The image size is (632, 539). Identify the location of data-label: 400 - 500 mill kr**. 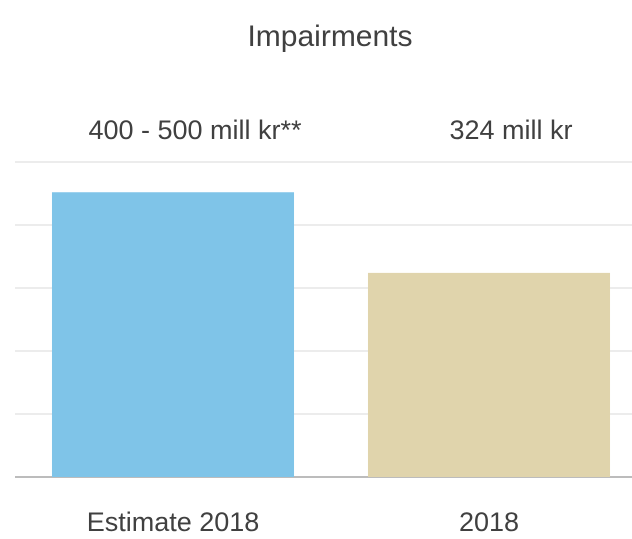
(195, 130).